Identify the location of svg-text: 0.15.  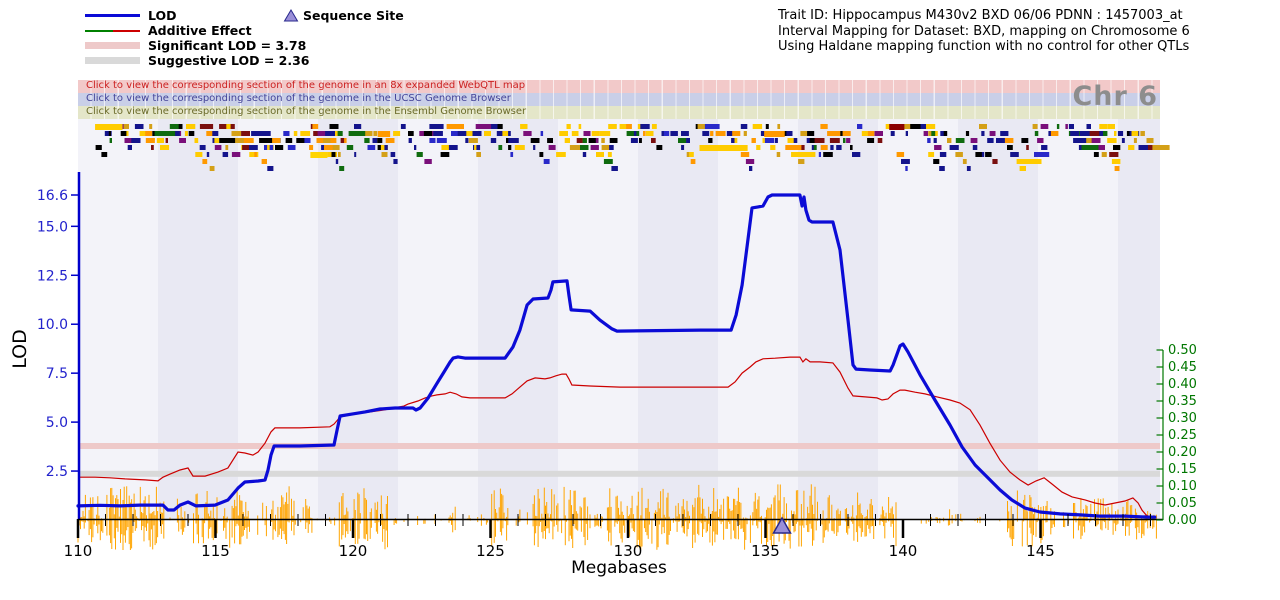
(1182, 469).